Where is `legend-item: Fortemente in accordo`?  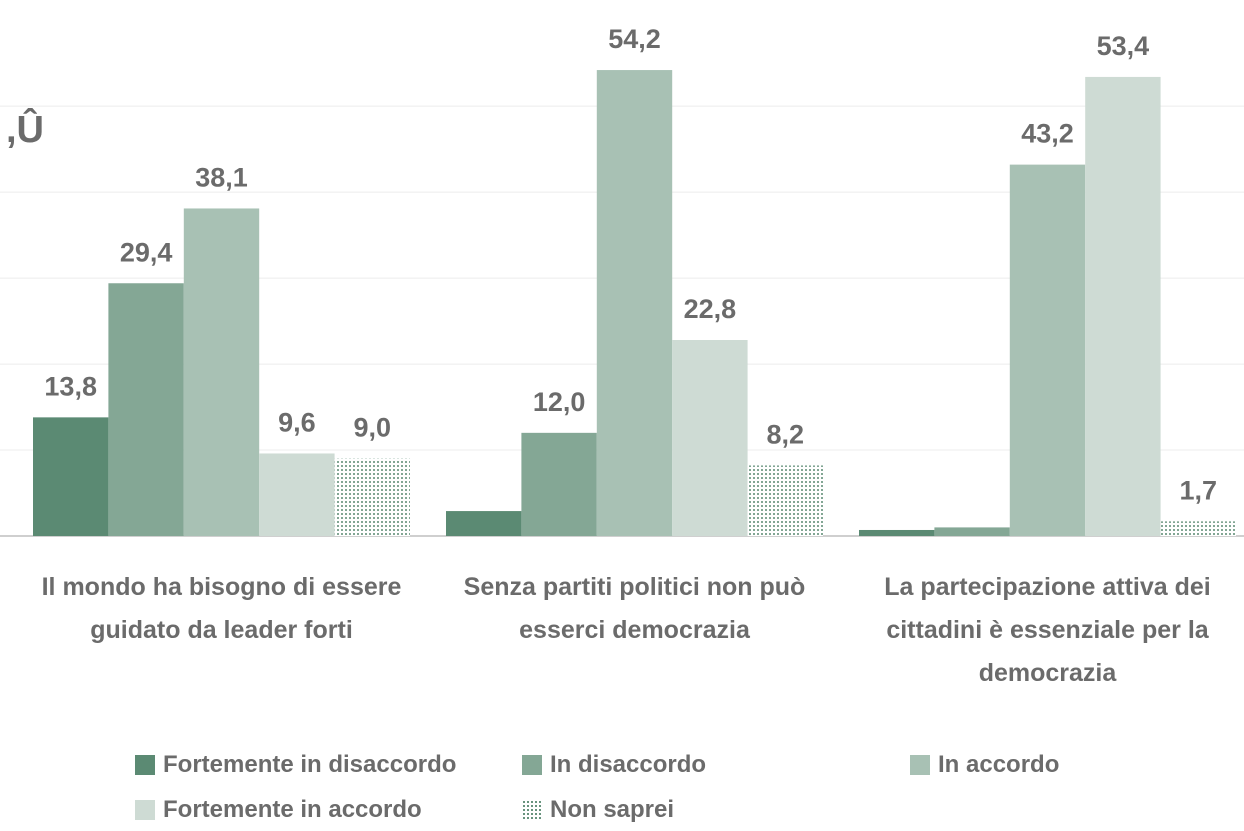
legend-item: Fortemente in accordo is located at coordinates (278, 810).